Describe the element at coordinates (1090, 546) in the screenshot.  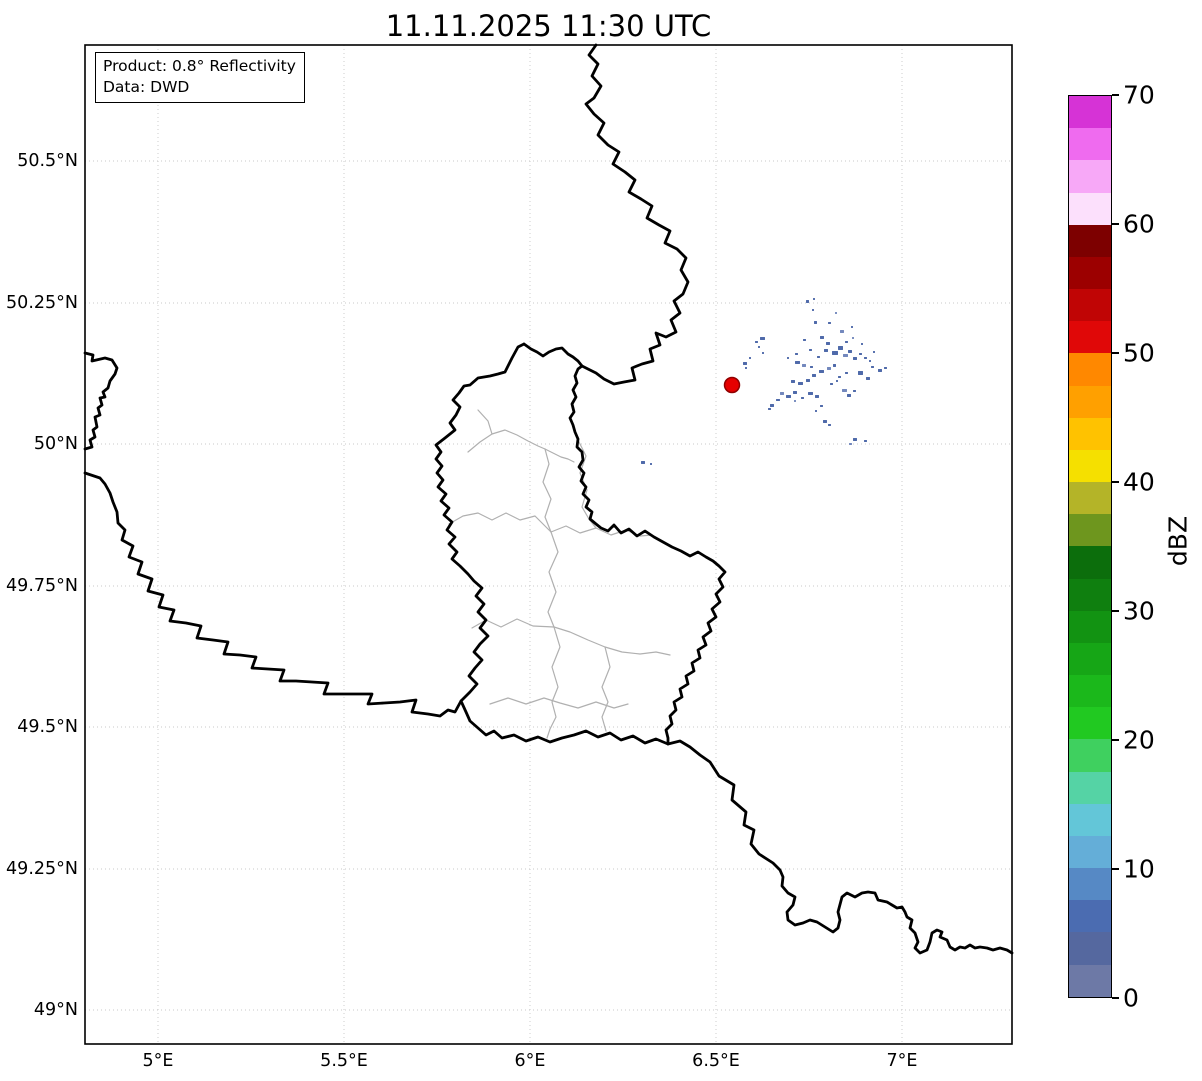
I see `colorbar` at that location.